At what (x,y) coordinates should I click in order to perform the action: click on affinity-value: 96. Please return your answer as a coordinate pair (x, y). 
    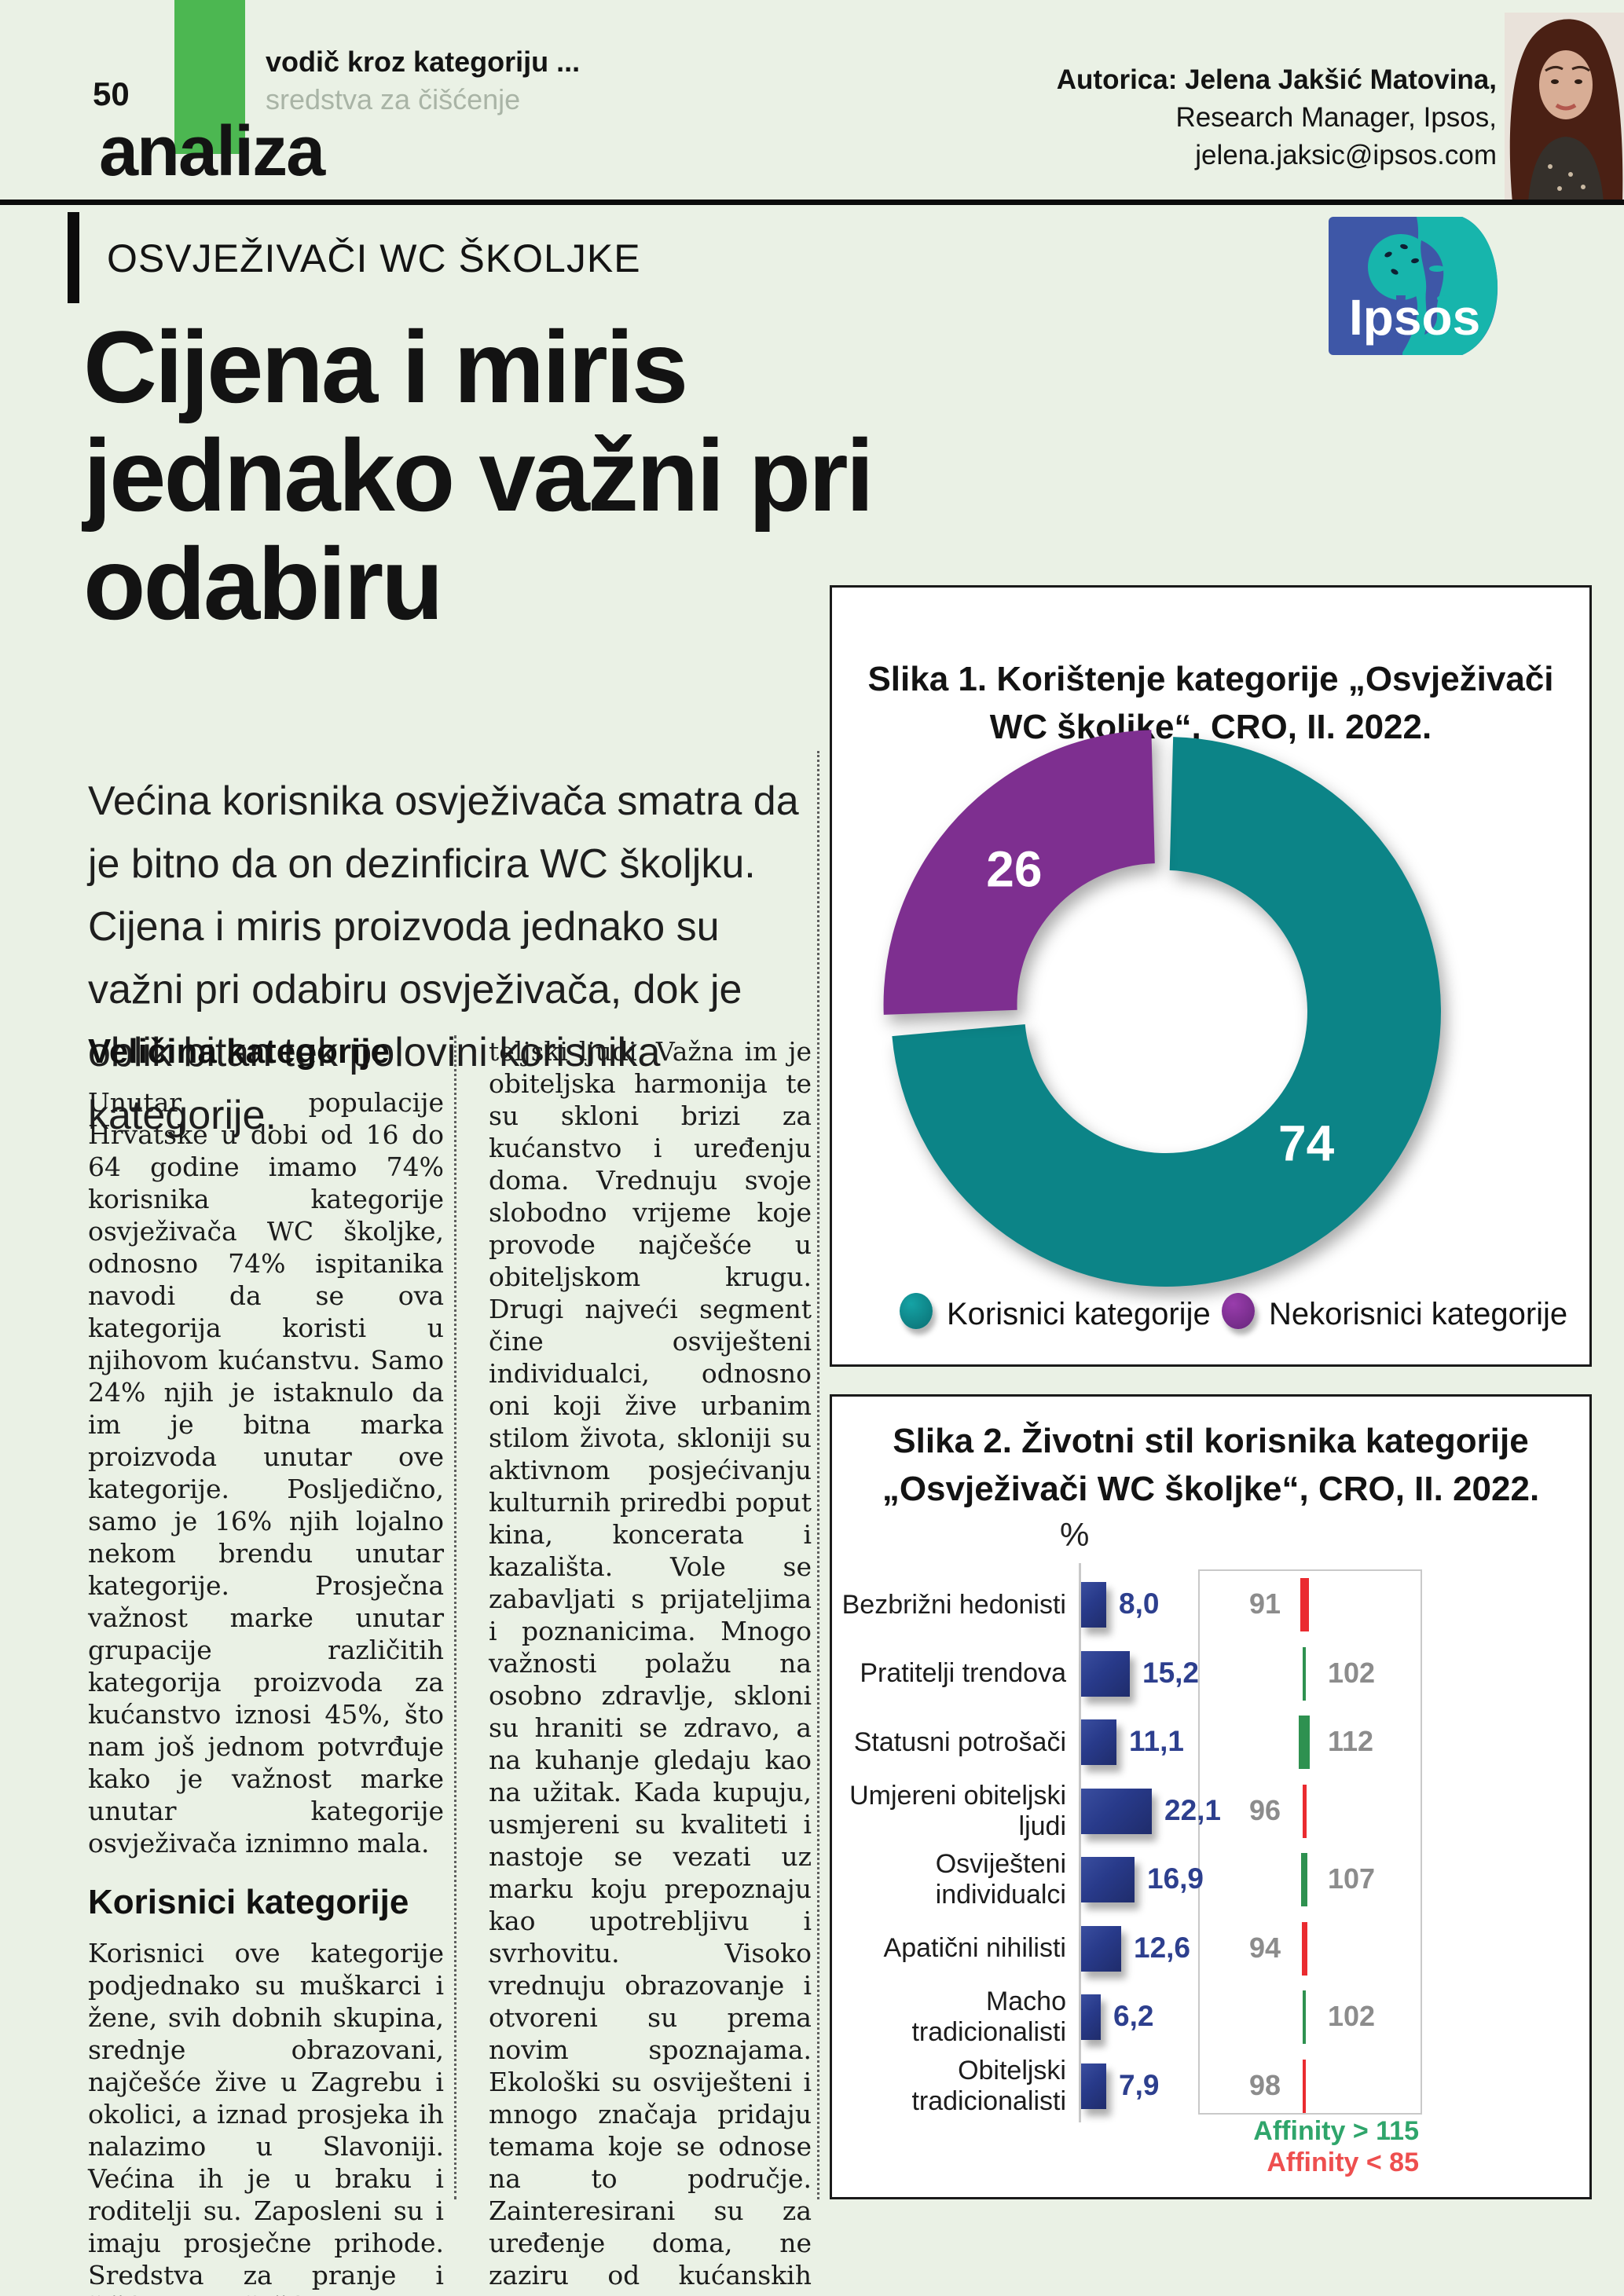
    Looking at the image, I should click on (1264, 1809).